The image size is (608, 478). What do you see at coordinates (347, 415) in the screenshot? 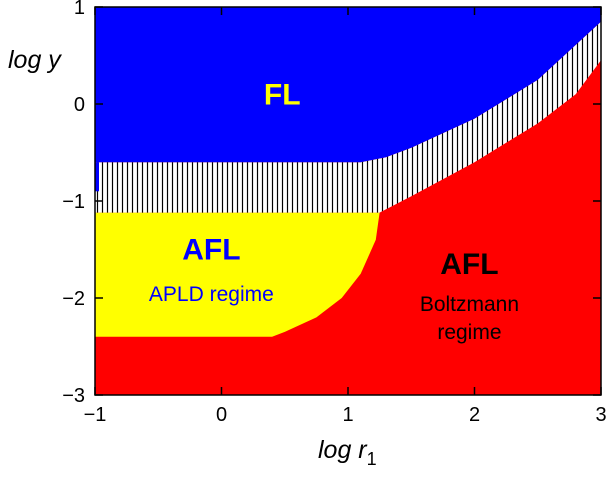
I see `x-tick-label: 1` at bounding box center [347, 415].